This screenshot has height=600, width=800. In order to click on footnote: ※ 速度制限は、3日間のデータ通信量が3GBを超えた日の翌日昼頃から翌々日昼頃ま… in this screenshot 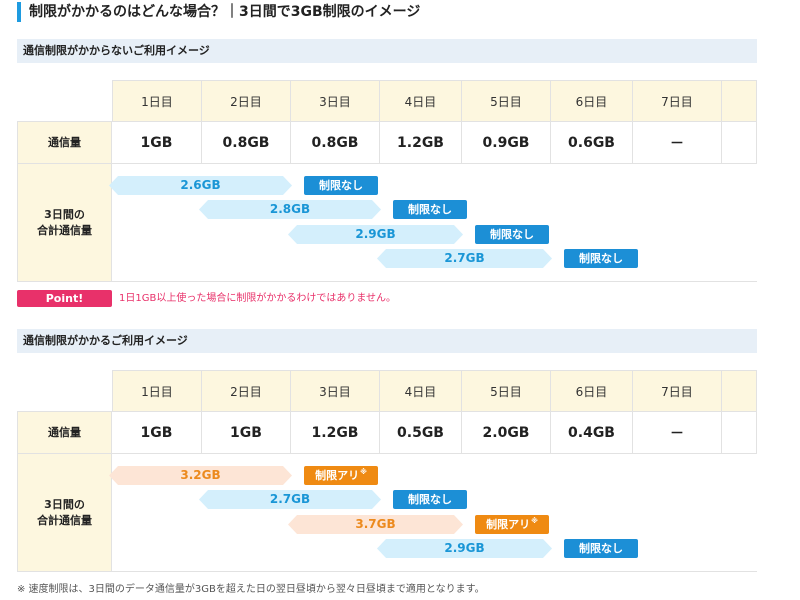, I will do `click(251, 589)`.